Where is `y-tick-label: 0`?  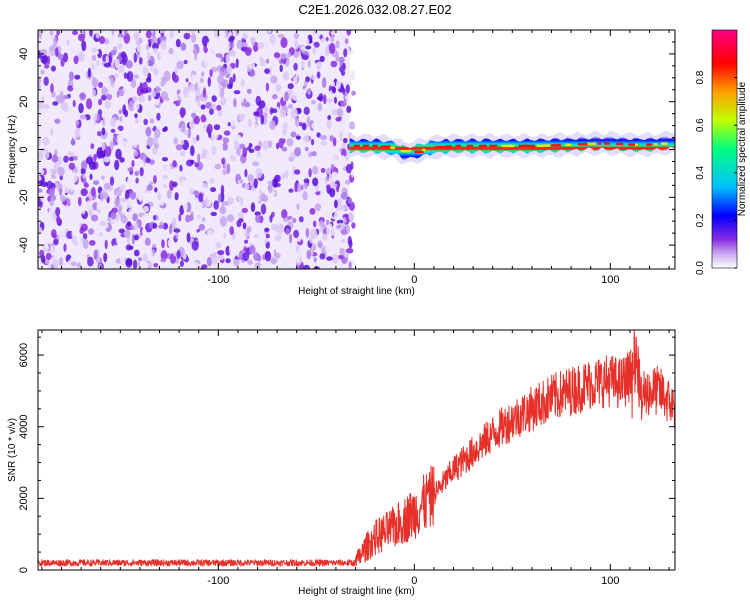 y-tick-label: 0 is located at coordinates (24, 149).